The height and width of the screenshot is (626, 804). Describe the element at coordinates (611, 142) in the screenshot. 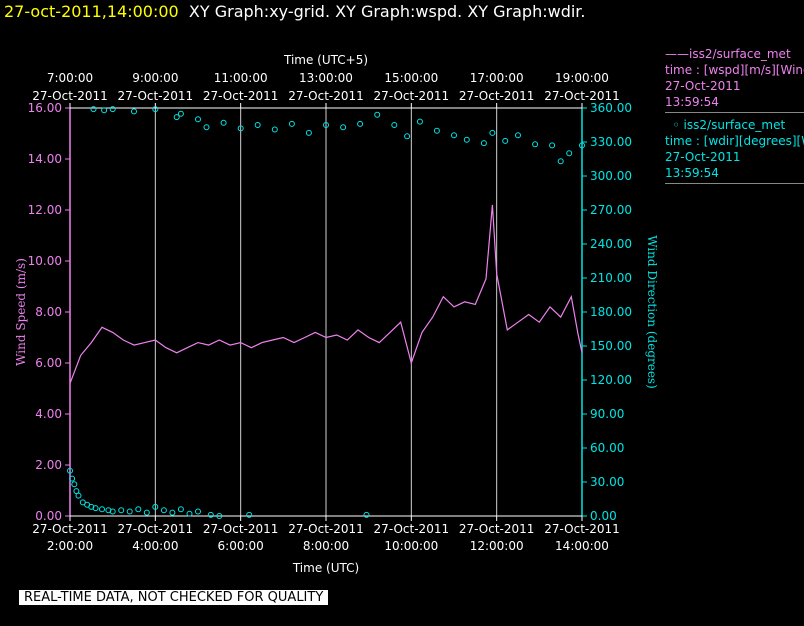

I see `y-right-tick-label: 330.00` at that location.